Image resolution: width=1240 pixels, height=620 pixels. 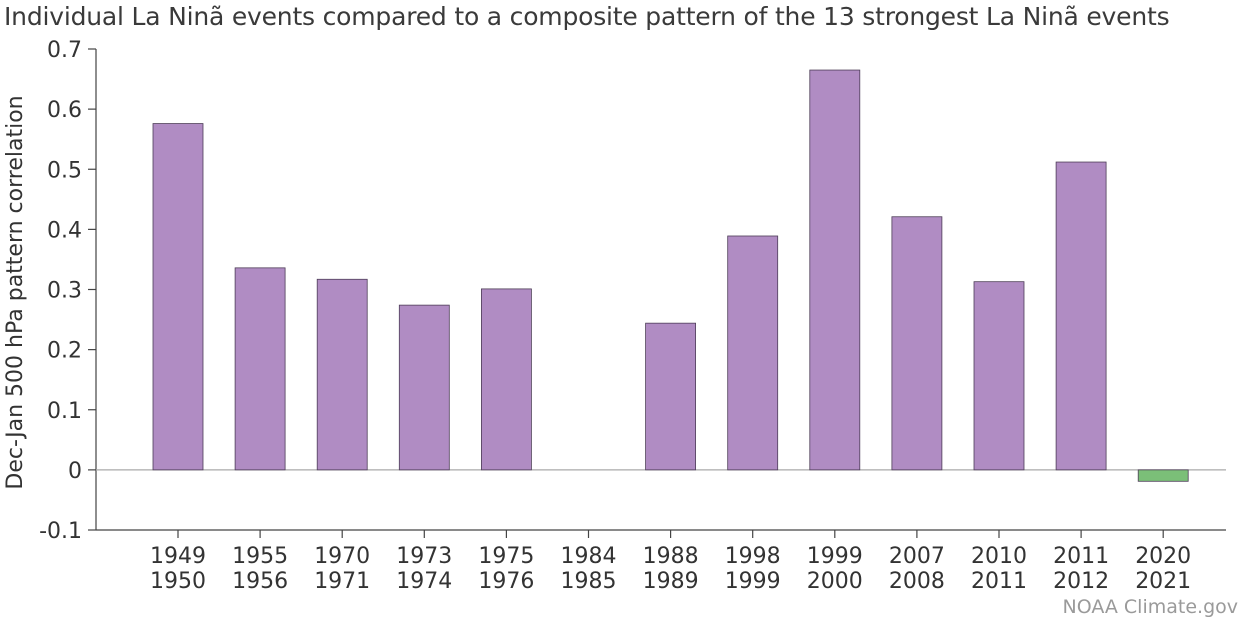 I want to click on x-tick-label: 2021, so click(x=1163, y=581).